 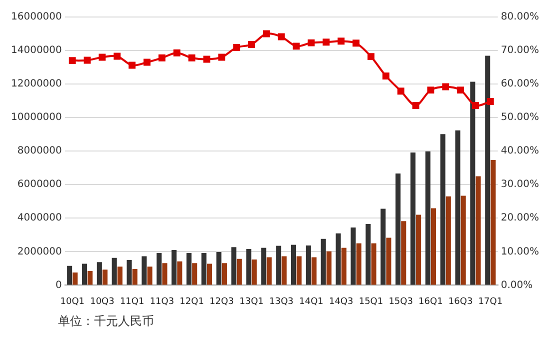 What do you see at coordinates (520, 50) in the screenshot?
I see `y2-tick-label: 70.00%` at bounding box center [520, 50].